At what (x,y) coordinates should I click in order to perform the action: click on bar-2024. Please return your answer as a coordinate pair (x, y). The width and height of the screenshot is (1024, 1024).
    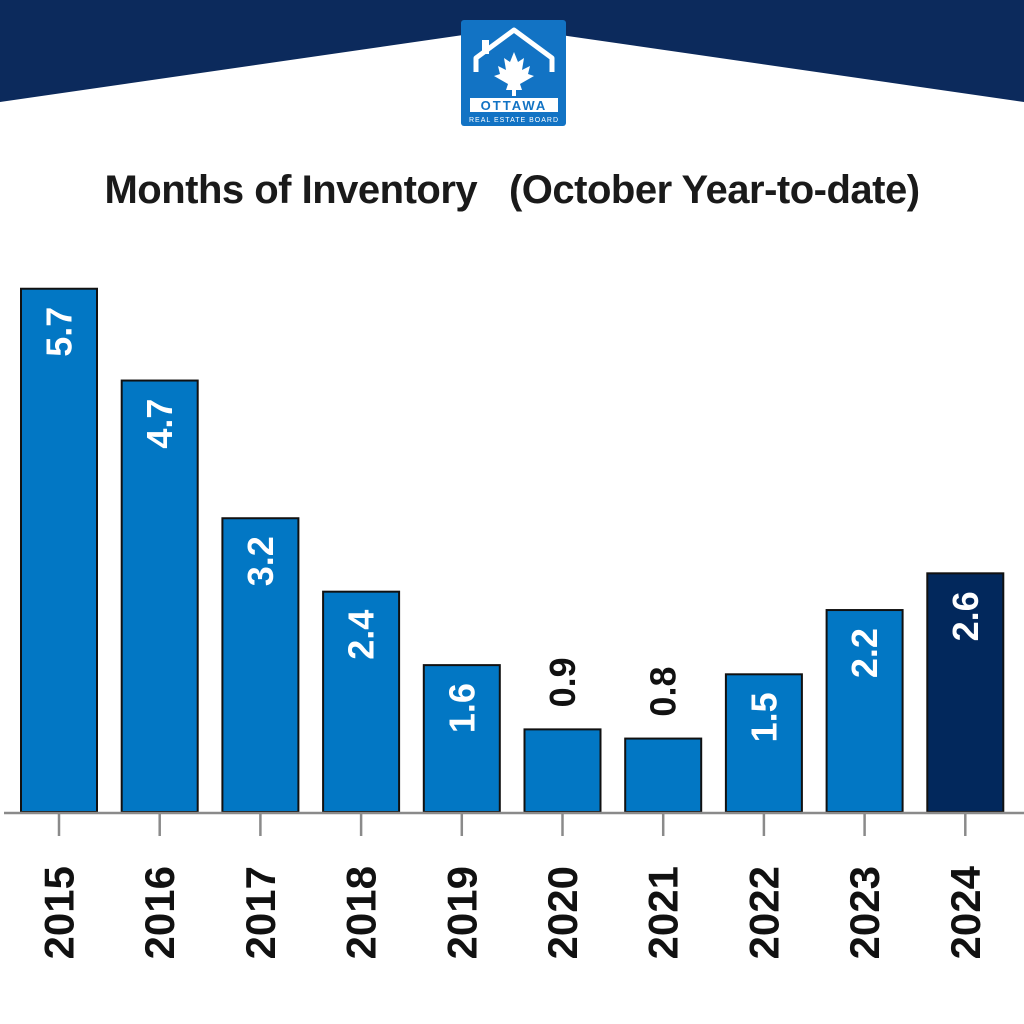
    Looking at the image, I should click on (965, 692).